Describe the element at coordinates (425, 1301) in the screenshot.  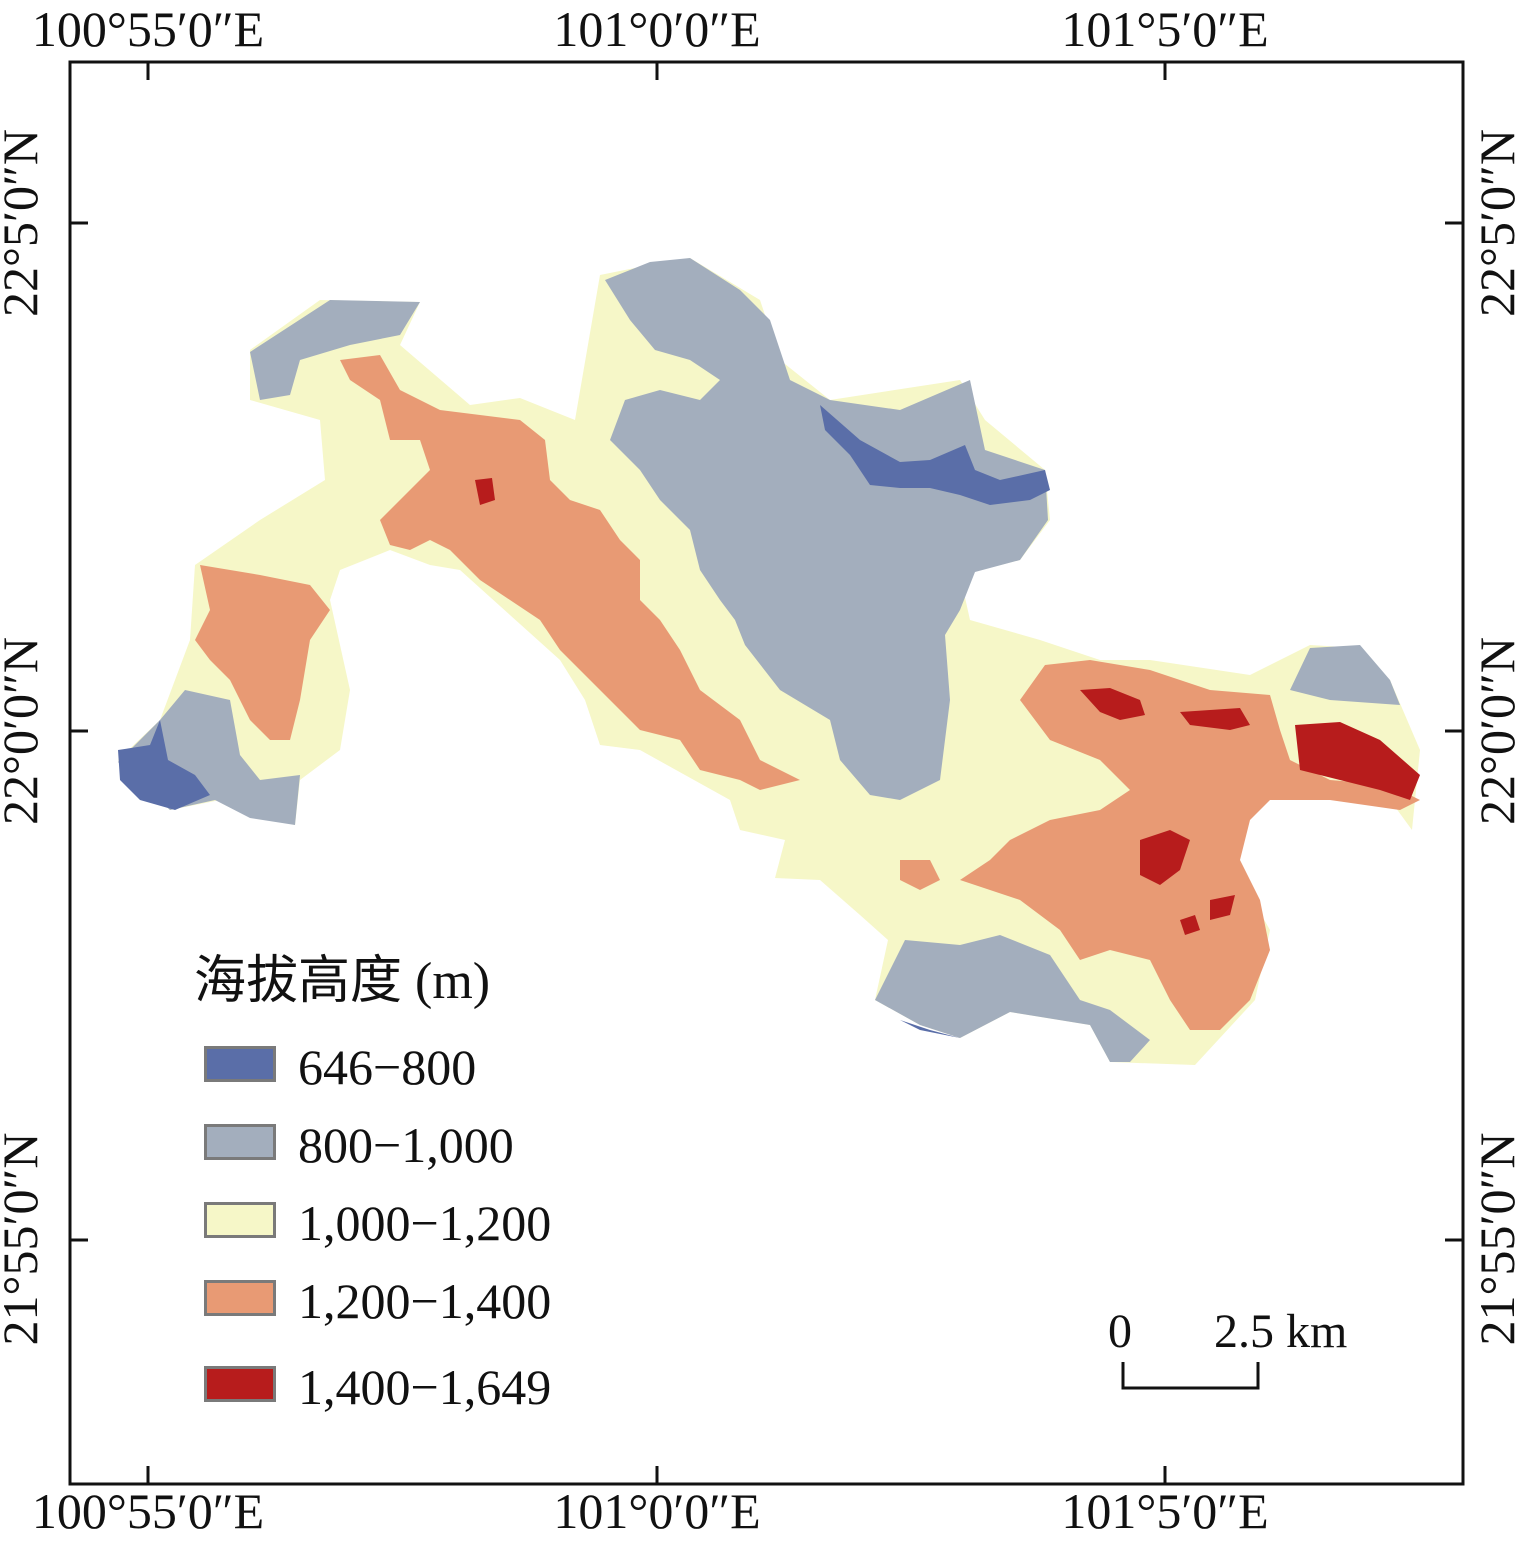
I see `legend-label: 1,200−1,400` at that location.